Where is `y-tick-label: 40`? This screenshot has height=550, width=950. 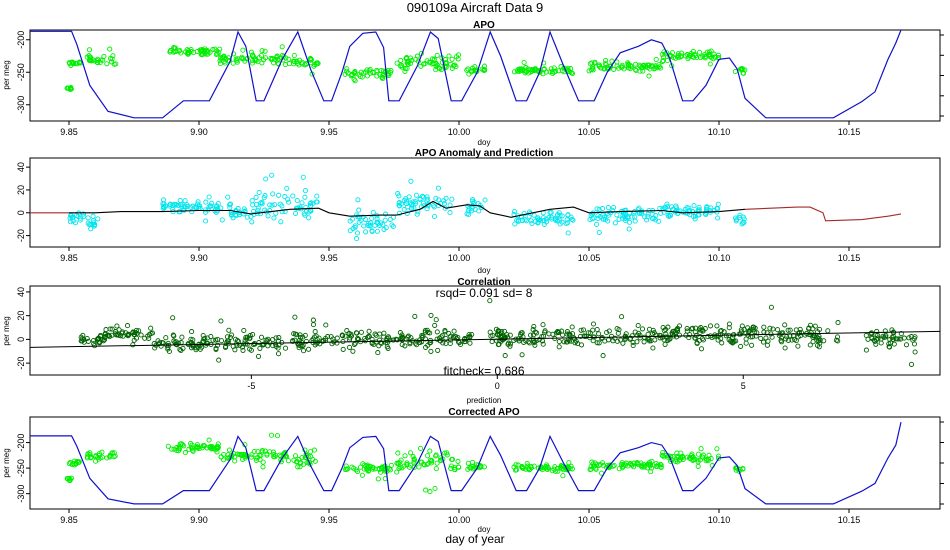
y-tick-label: 40 is located at coordinates (21, 167).